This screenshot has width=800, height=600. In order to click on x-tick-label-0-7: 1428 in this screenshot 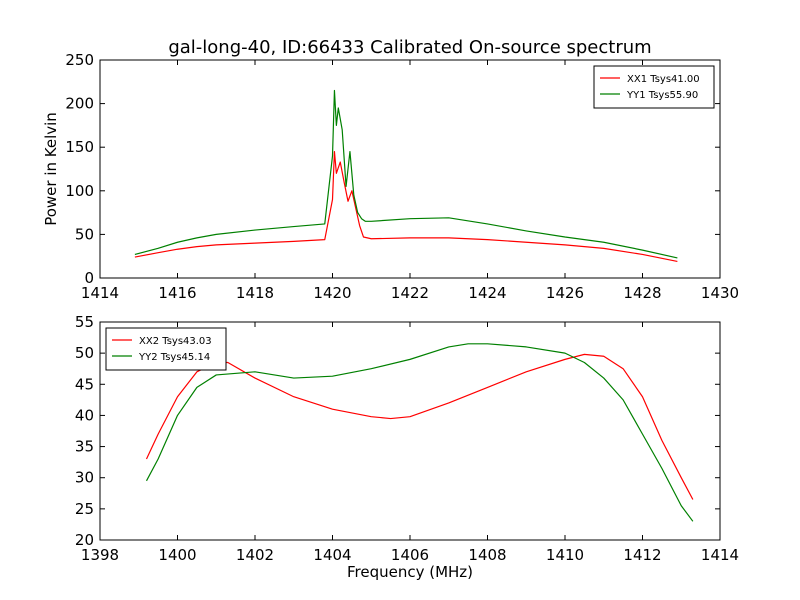, I will do `click(642, 293)`.